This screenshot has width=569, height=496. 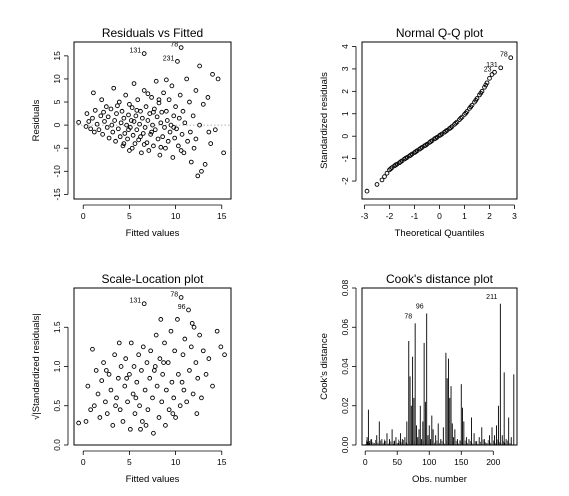 I want to click on y-axis-label: Standardized residuals, so click(x=324, y=120).